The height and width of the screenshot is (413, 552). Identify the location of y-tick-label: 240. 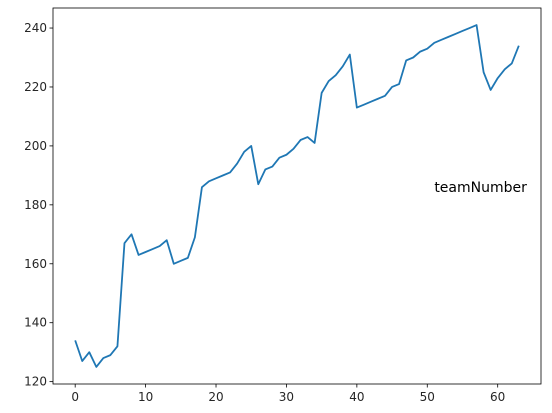
(35, 28).